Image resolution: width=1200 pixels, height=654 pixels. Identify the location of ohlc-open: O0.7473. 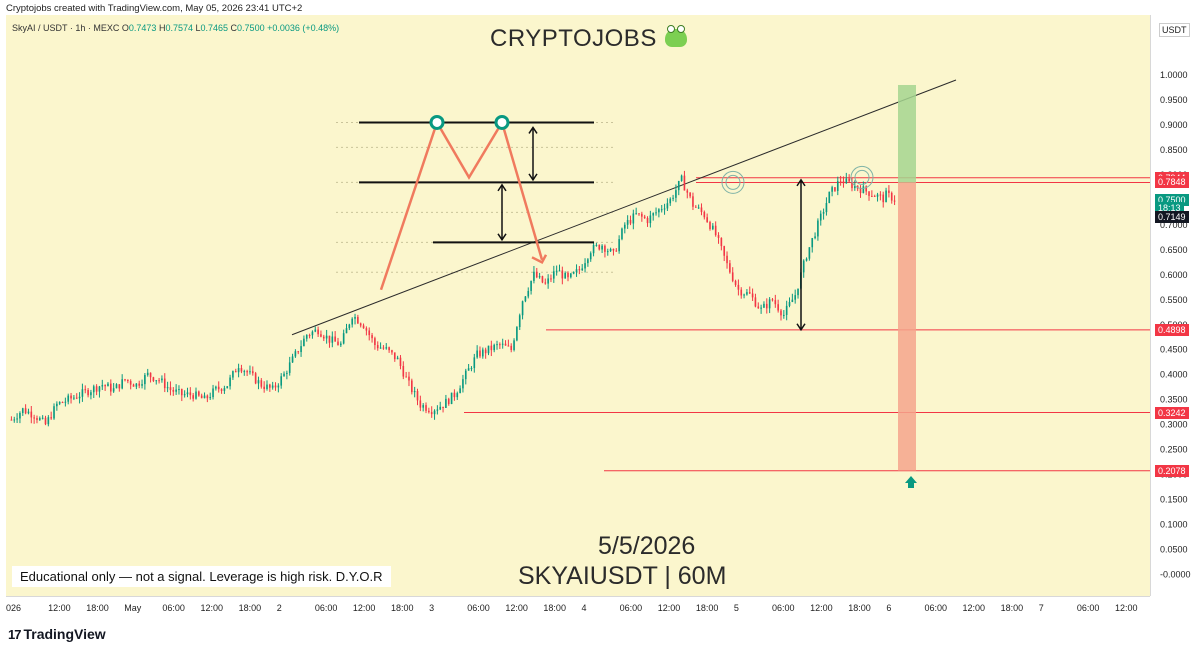
(139, 28).